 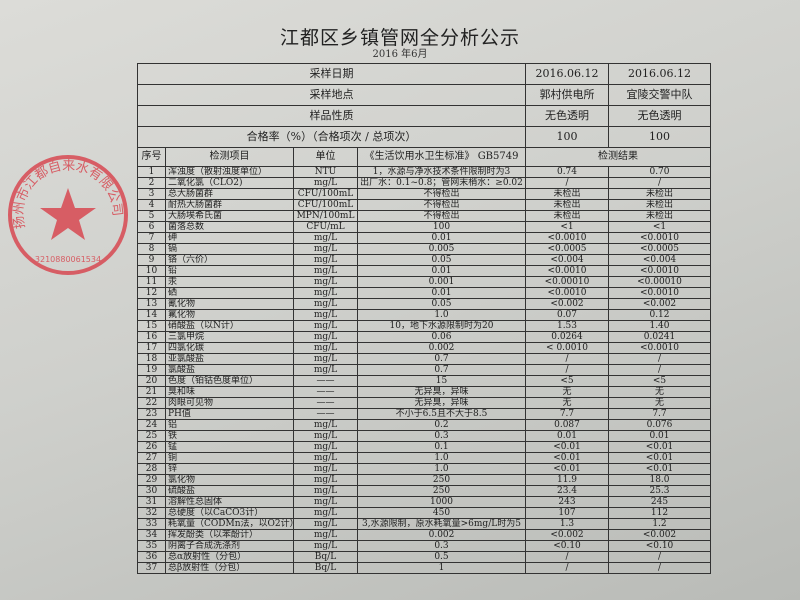 What do you see at coordinates (567, 348) in the screenshot?
I see `cell-result-site-1: < 0.0010` at bounding box center [567, 348].